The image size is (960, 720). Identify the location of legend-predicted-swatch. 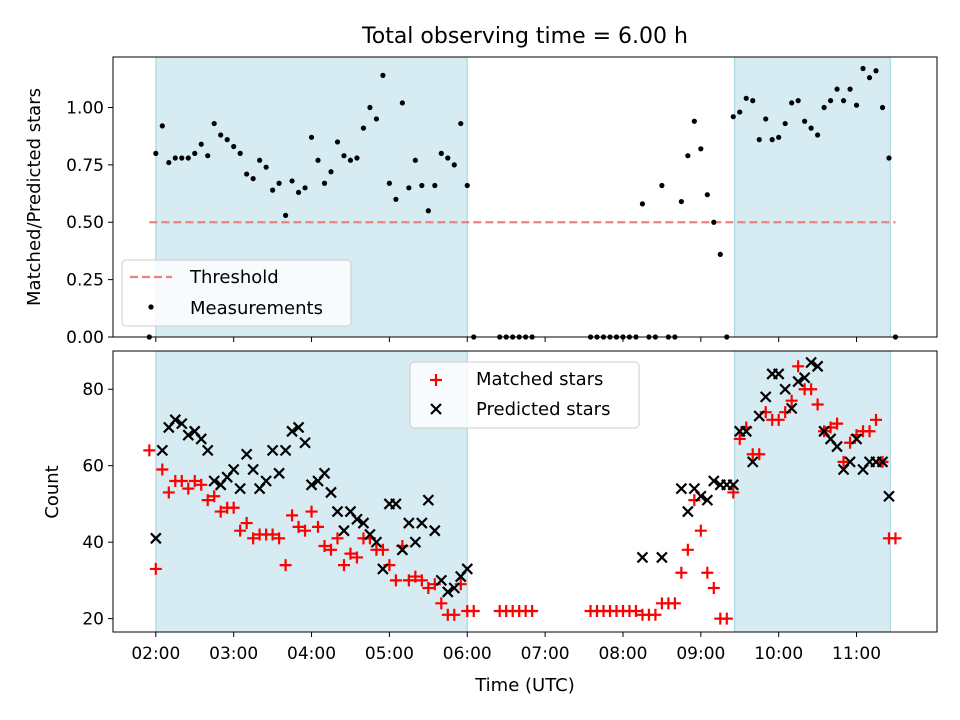
(436, 409).